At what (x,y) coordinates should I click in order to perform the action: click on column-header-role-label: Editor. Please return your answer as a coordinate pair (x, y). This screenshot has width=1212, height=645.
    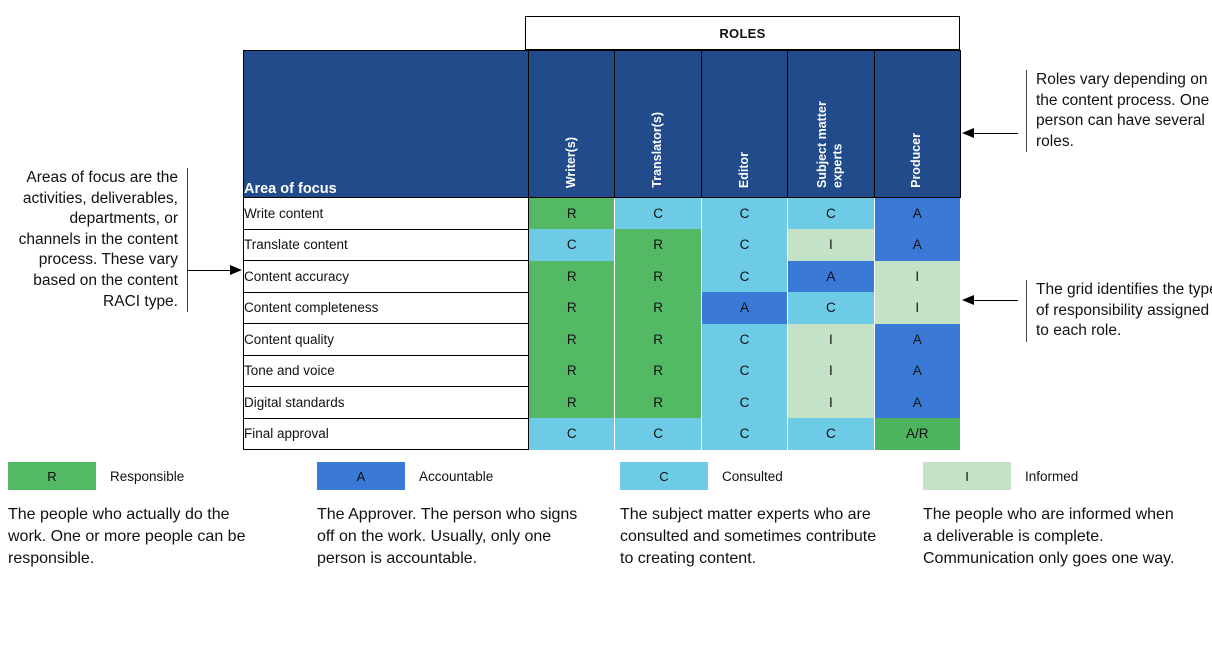
    Looking at the image, I should click on (743, 169).